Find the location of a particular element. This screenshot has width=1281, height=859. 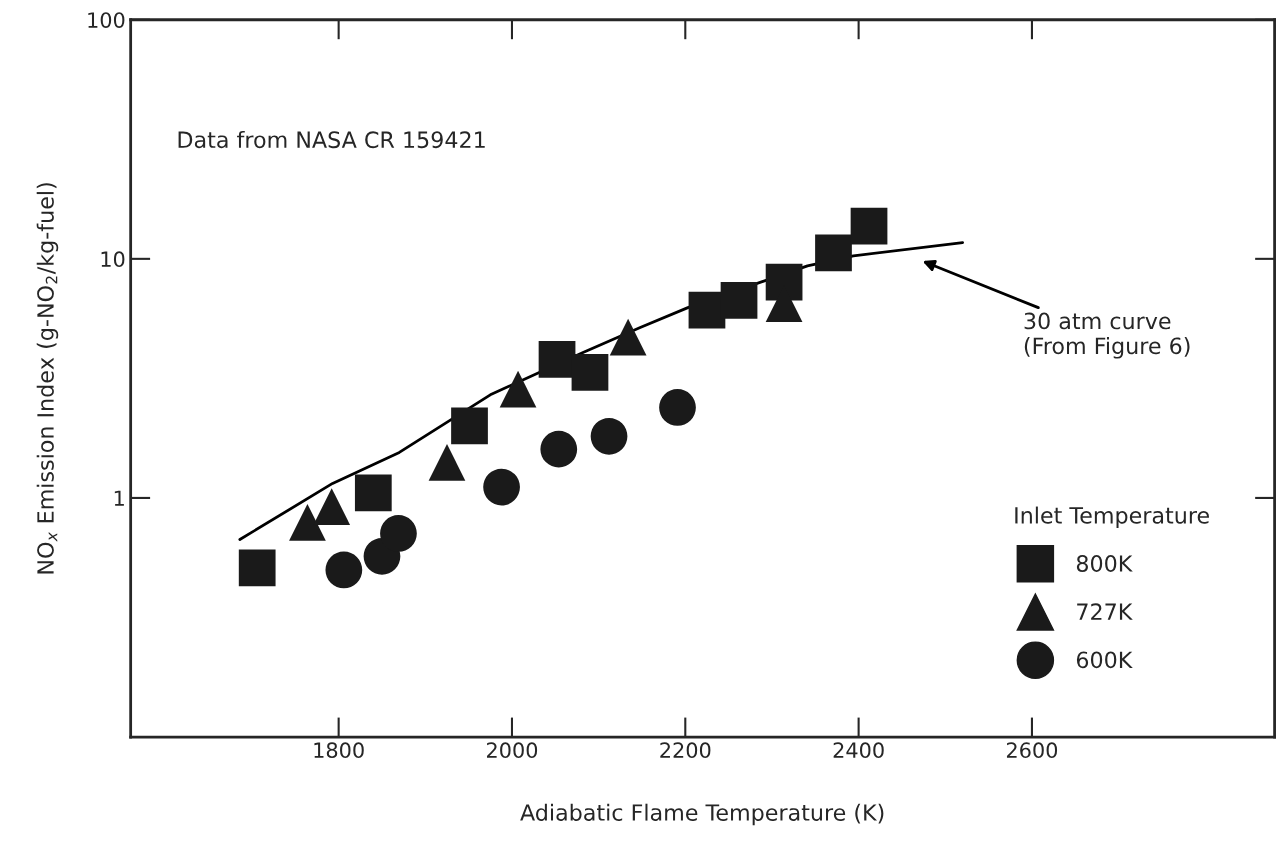

y-tick-label: 1 is located at coordinates (119, 498).